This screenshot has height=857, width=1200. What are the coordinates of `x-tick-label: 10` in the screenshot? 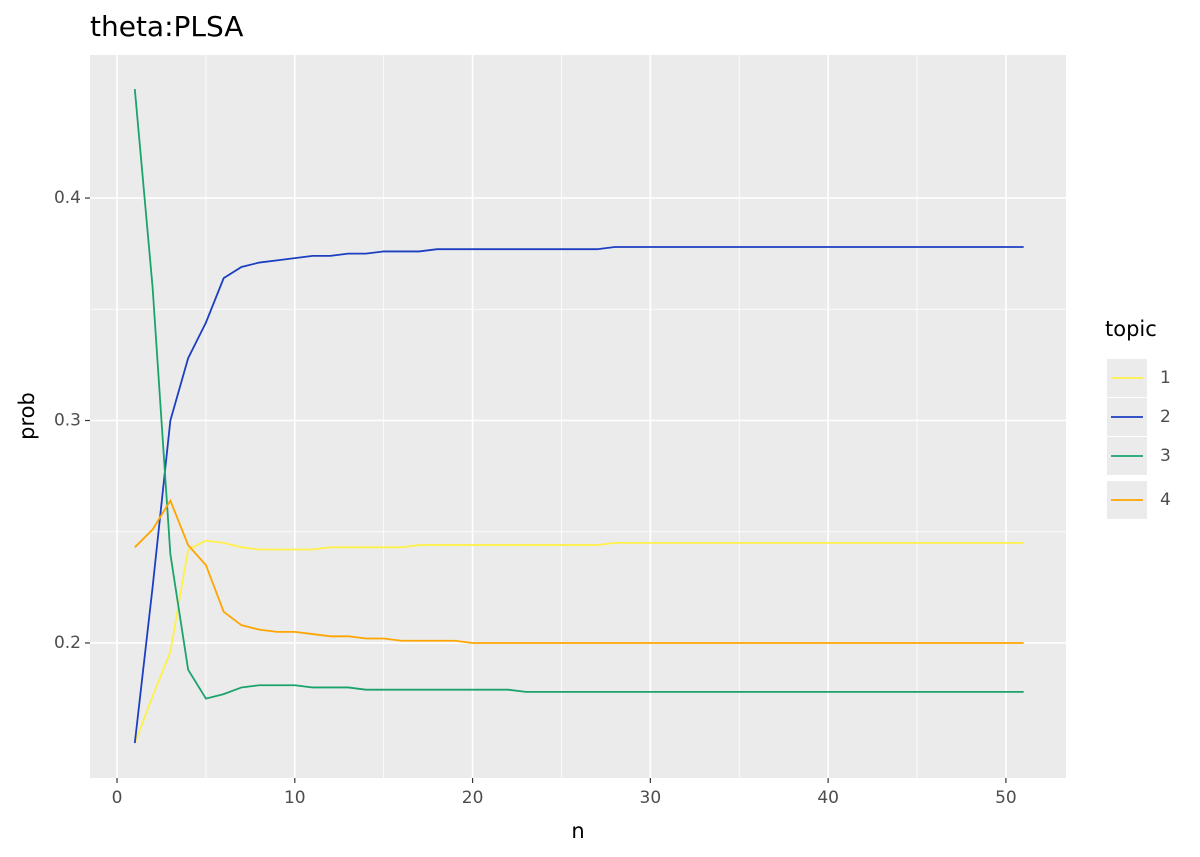 It's located at (295, 798).